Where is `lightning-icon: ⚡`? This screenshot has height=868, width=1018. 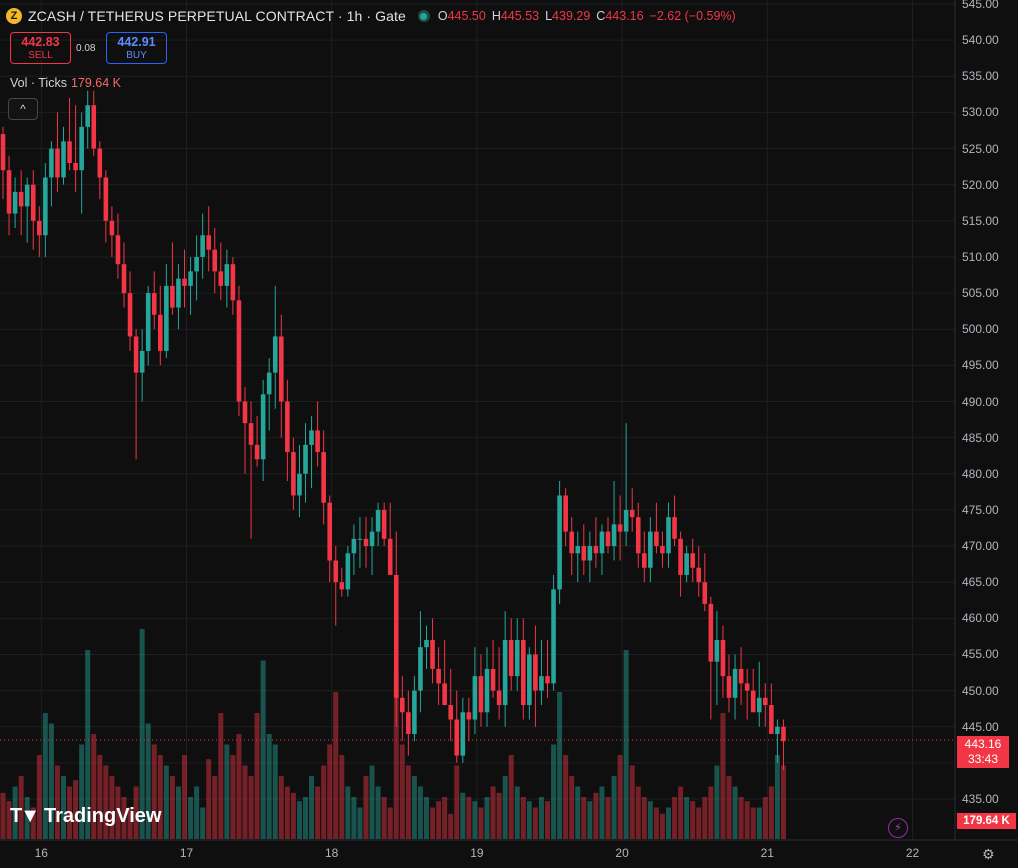
lightning-icon: ⚡ is located at coordinates (898, 828).